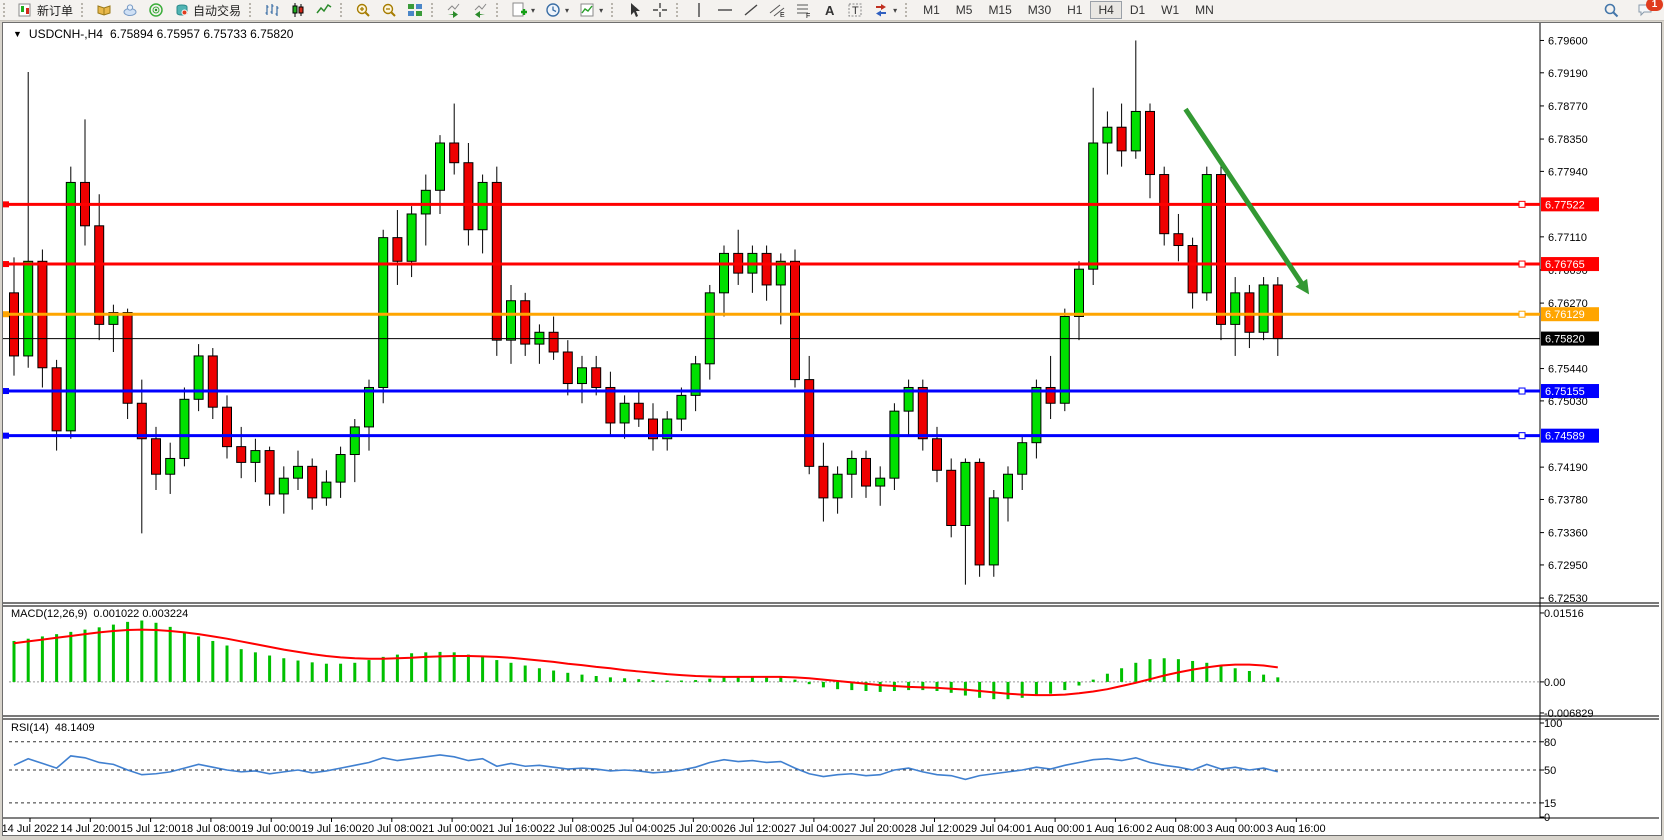  I want to click on community-button, so click(130, 10).